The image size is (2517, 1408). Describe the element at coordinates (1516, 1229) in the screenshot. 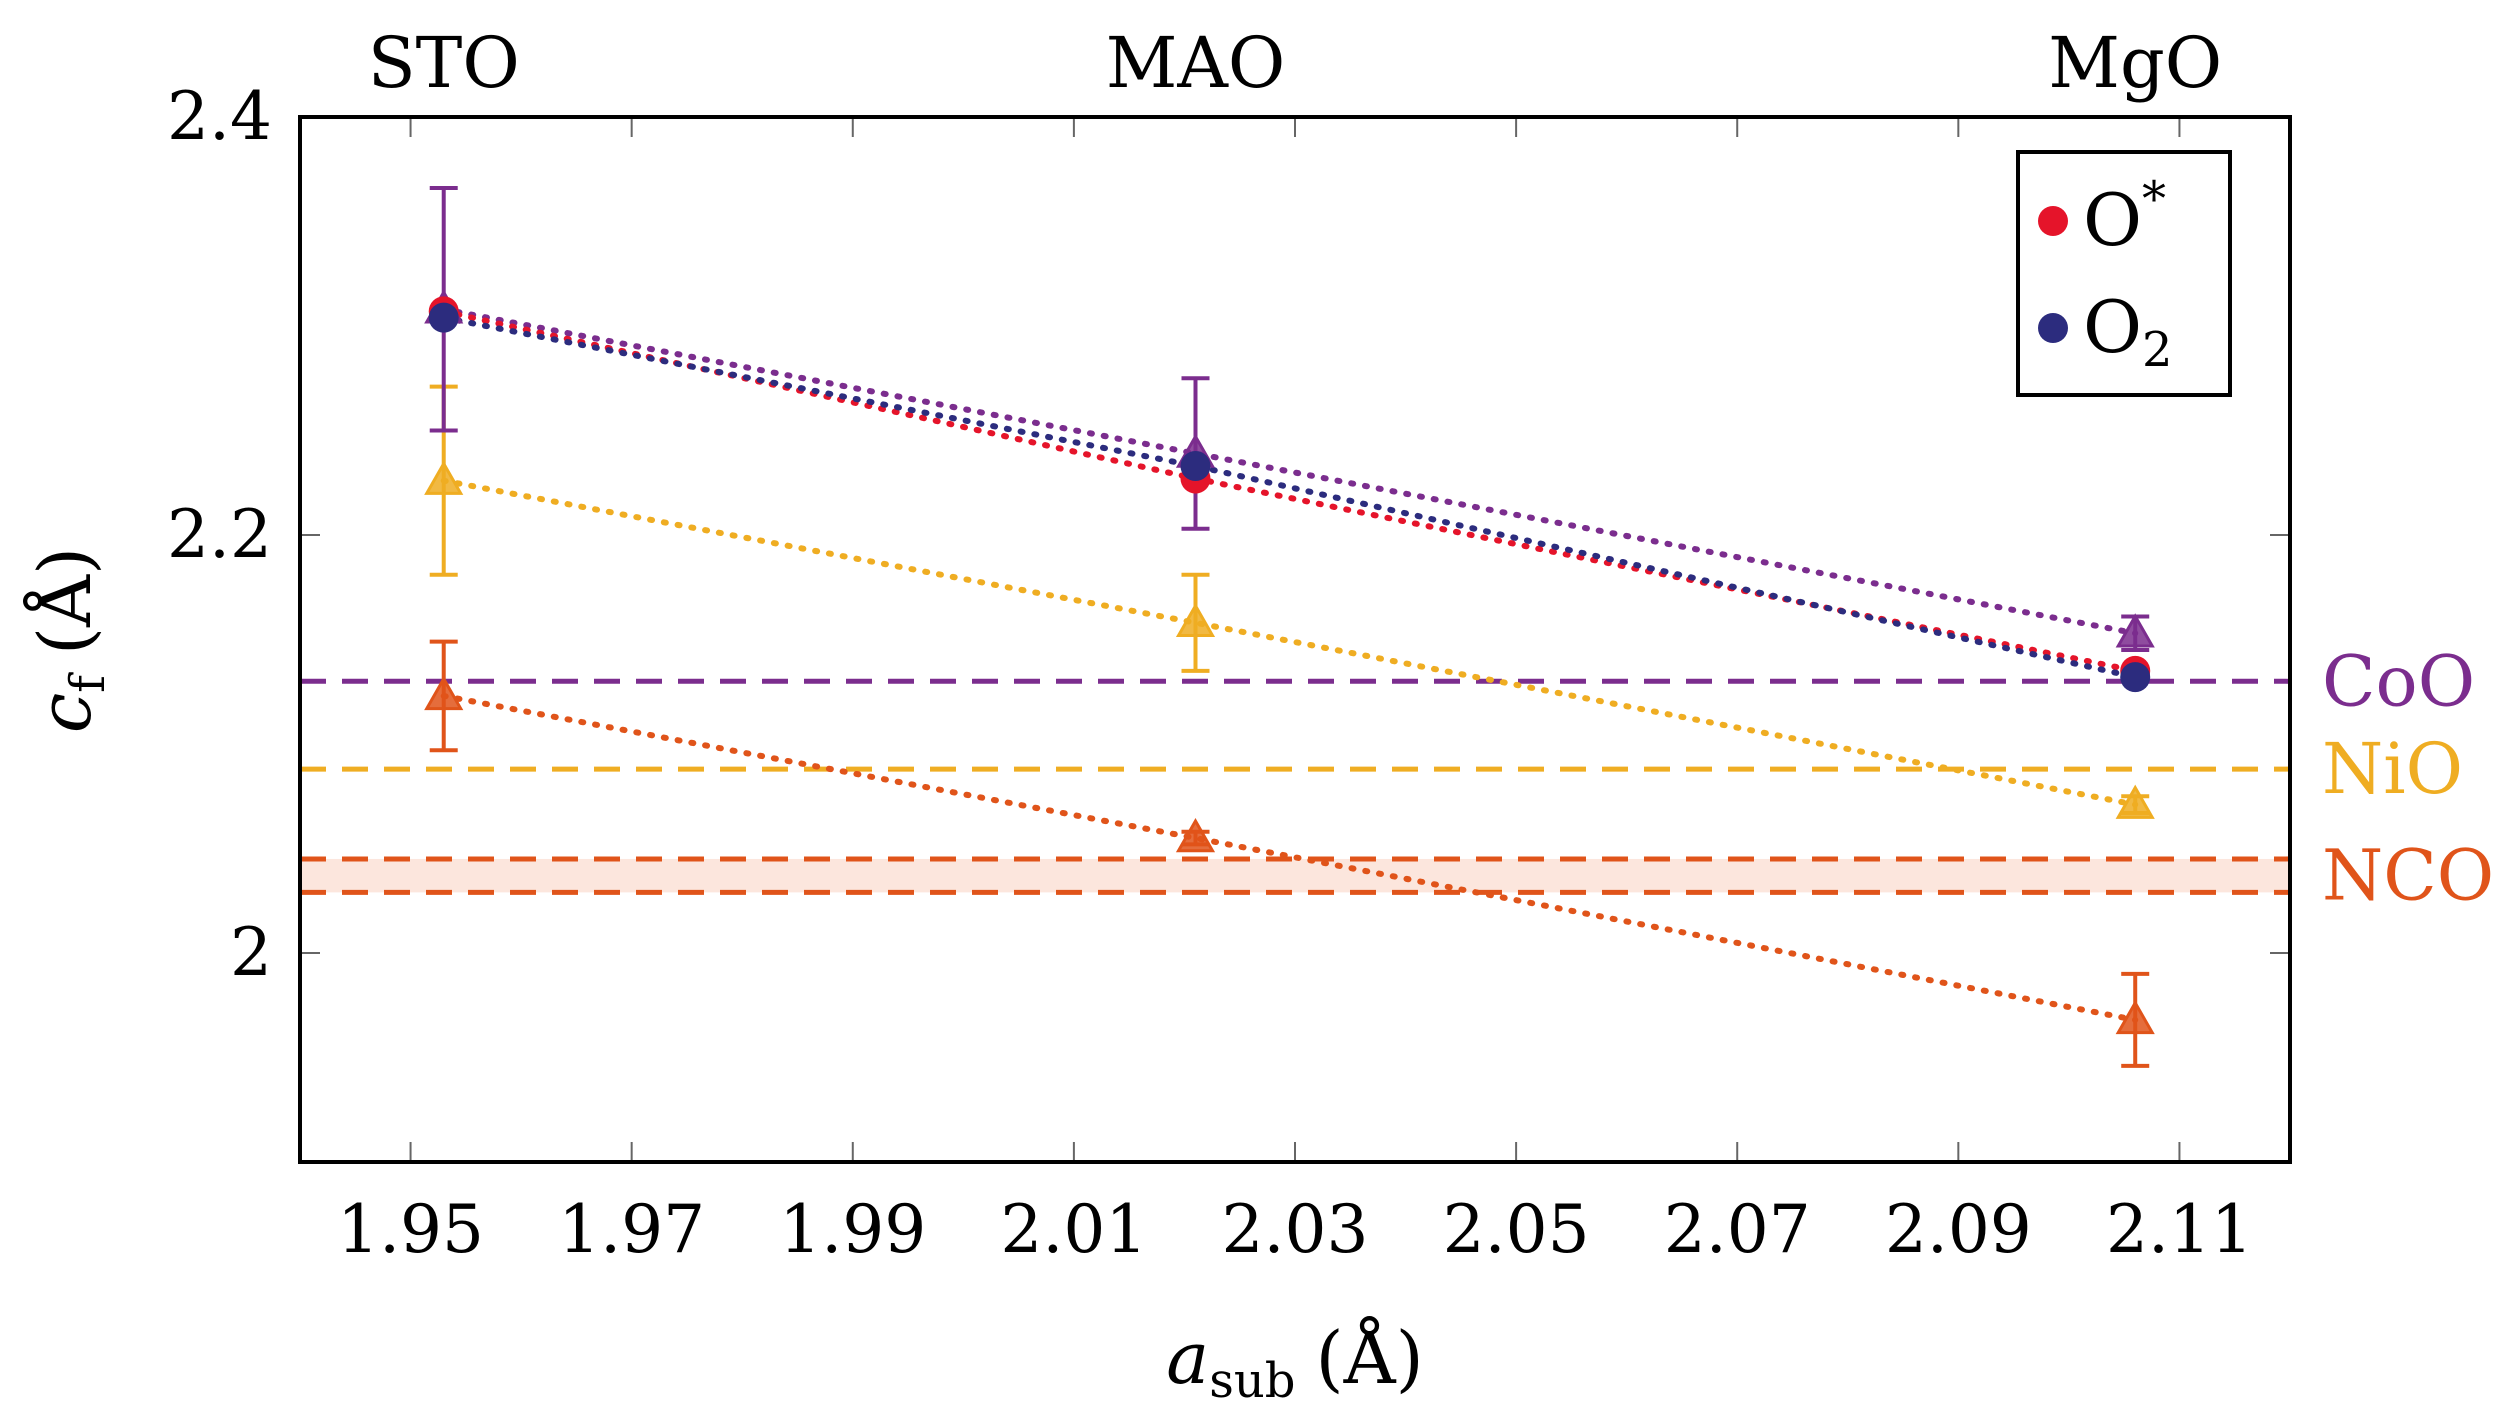

I see `x-tick-label-5: 2.05` at that location.